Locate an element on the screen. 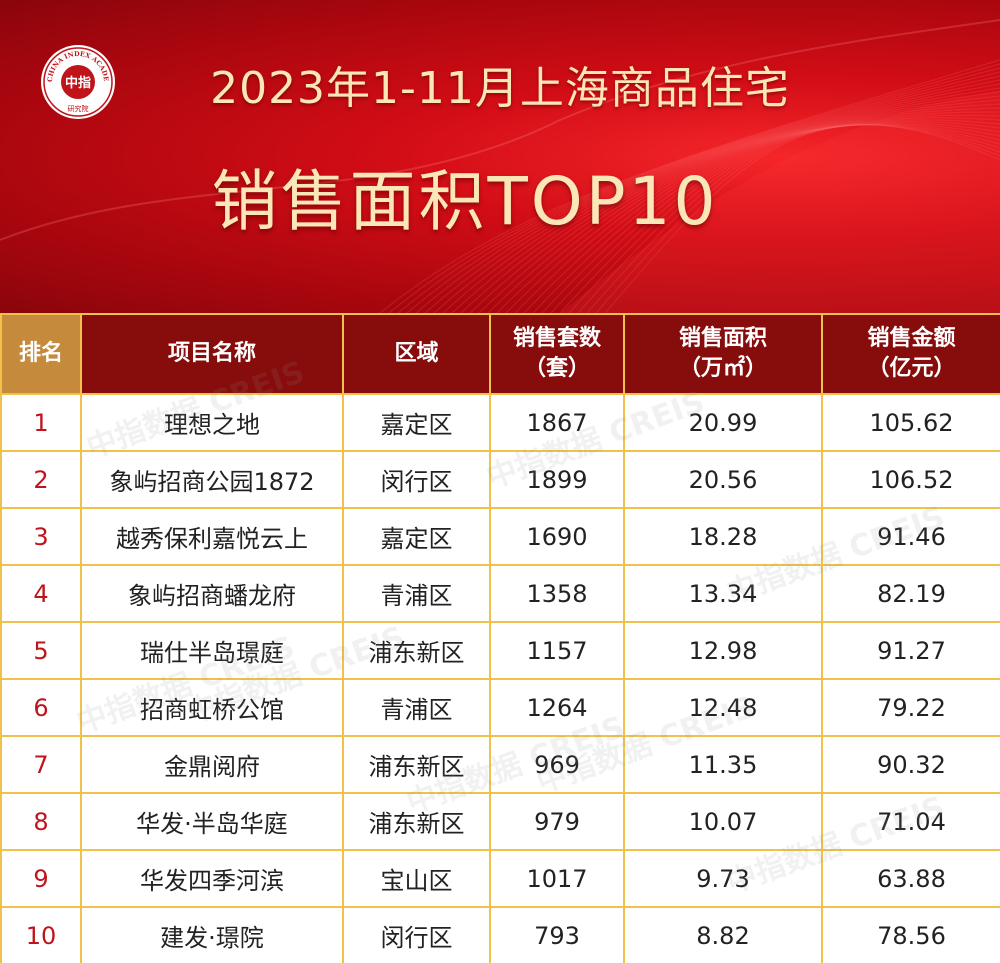 The width and height of the screenshot is (1000, 963). rank-cell: 7 is located at coordinates (41, 764).